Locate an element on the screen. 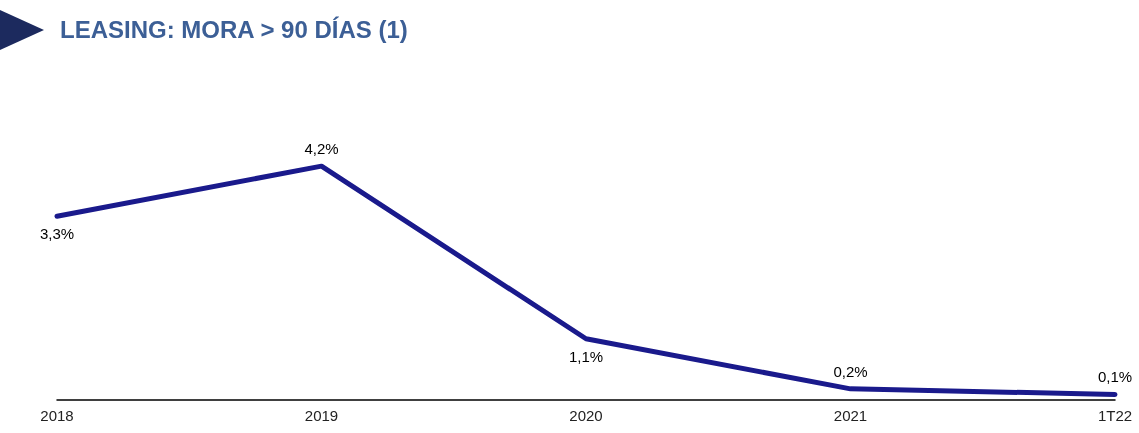 This screenshot has height=433, width=1139. x-tick-label: 2020 is located at coordinates (586, 415).